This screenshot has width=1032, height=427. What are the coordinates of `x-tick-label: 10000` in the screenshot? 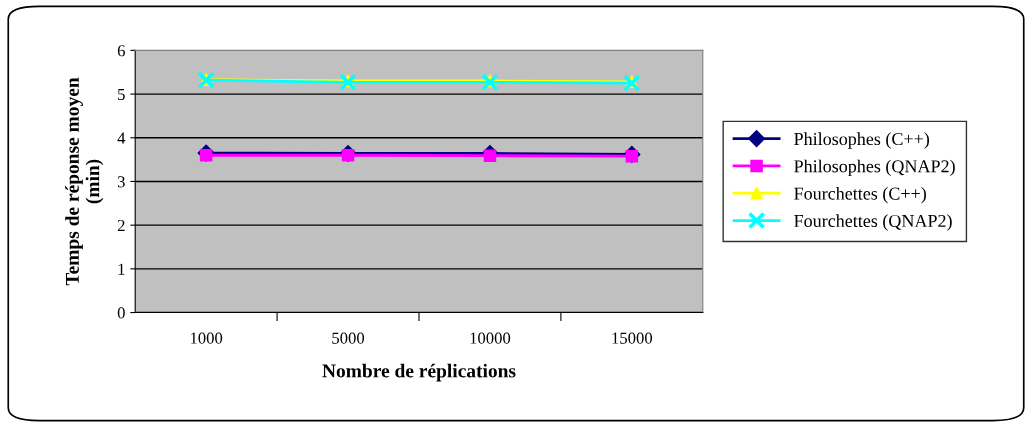 It's located at (490, 338).